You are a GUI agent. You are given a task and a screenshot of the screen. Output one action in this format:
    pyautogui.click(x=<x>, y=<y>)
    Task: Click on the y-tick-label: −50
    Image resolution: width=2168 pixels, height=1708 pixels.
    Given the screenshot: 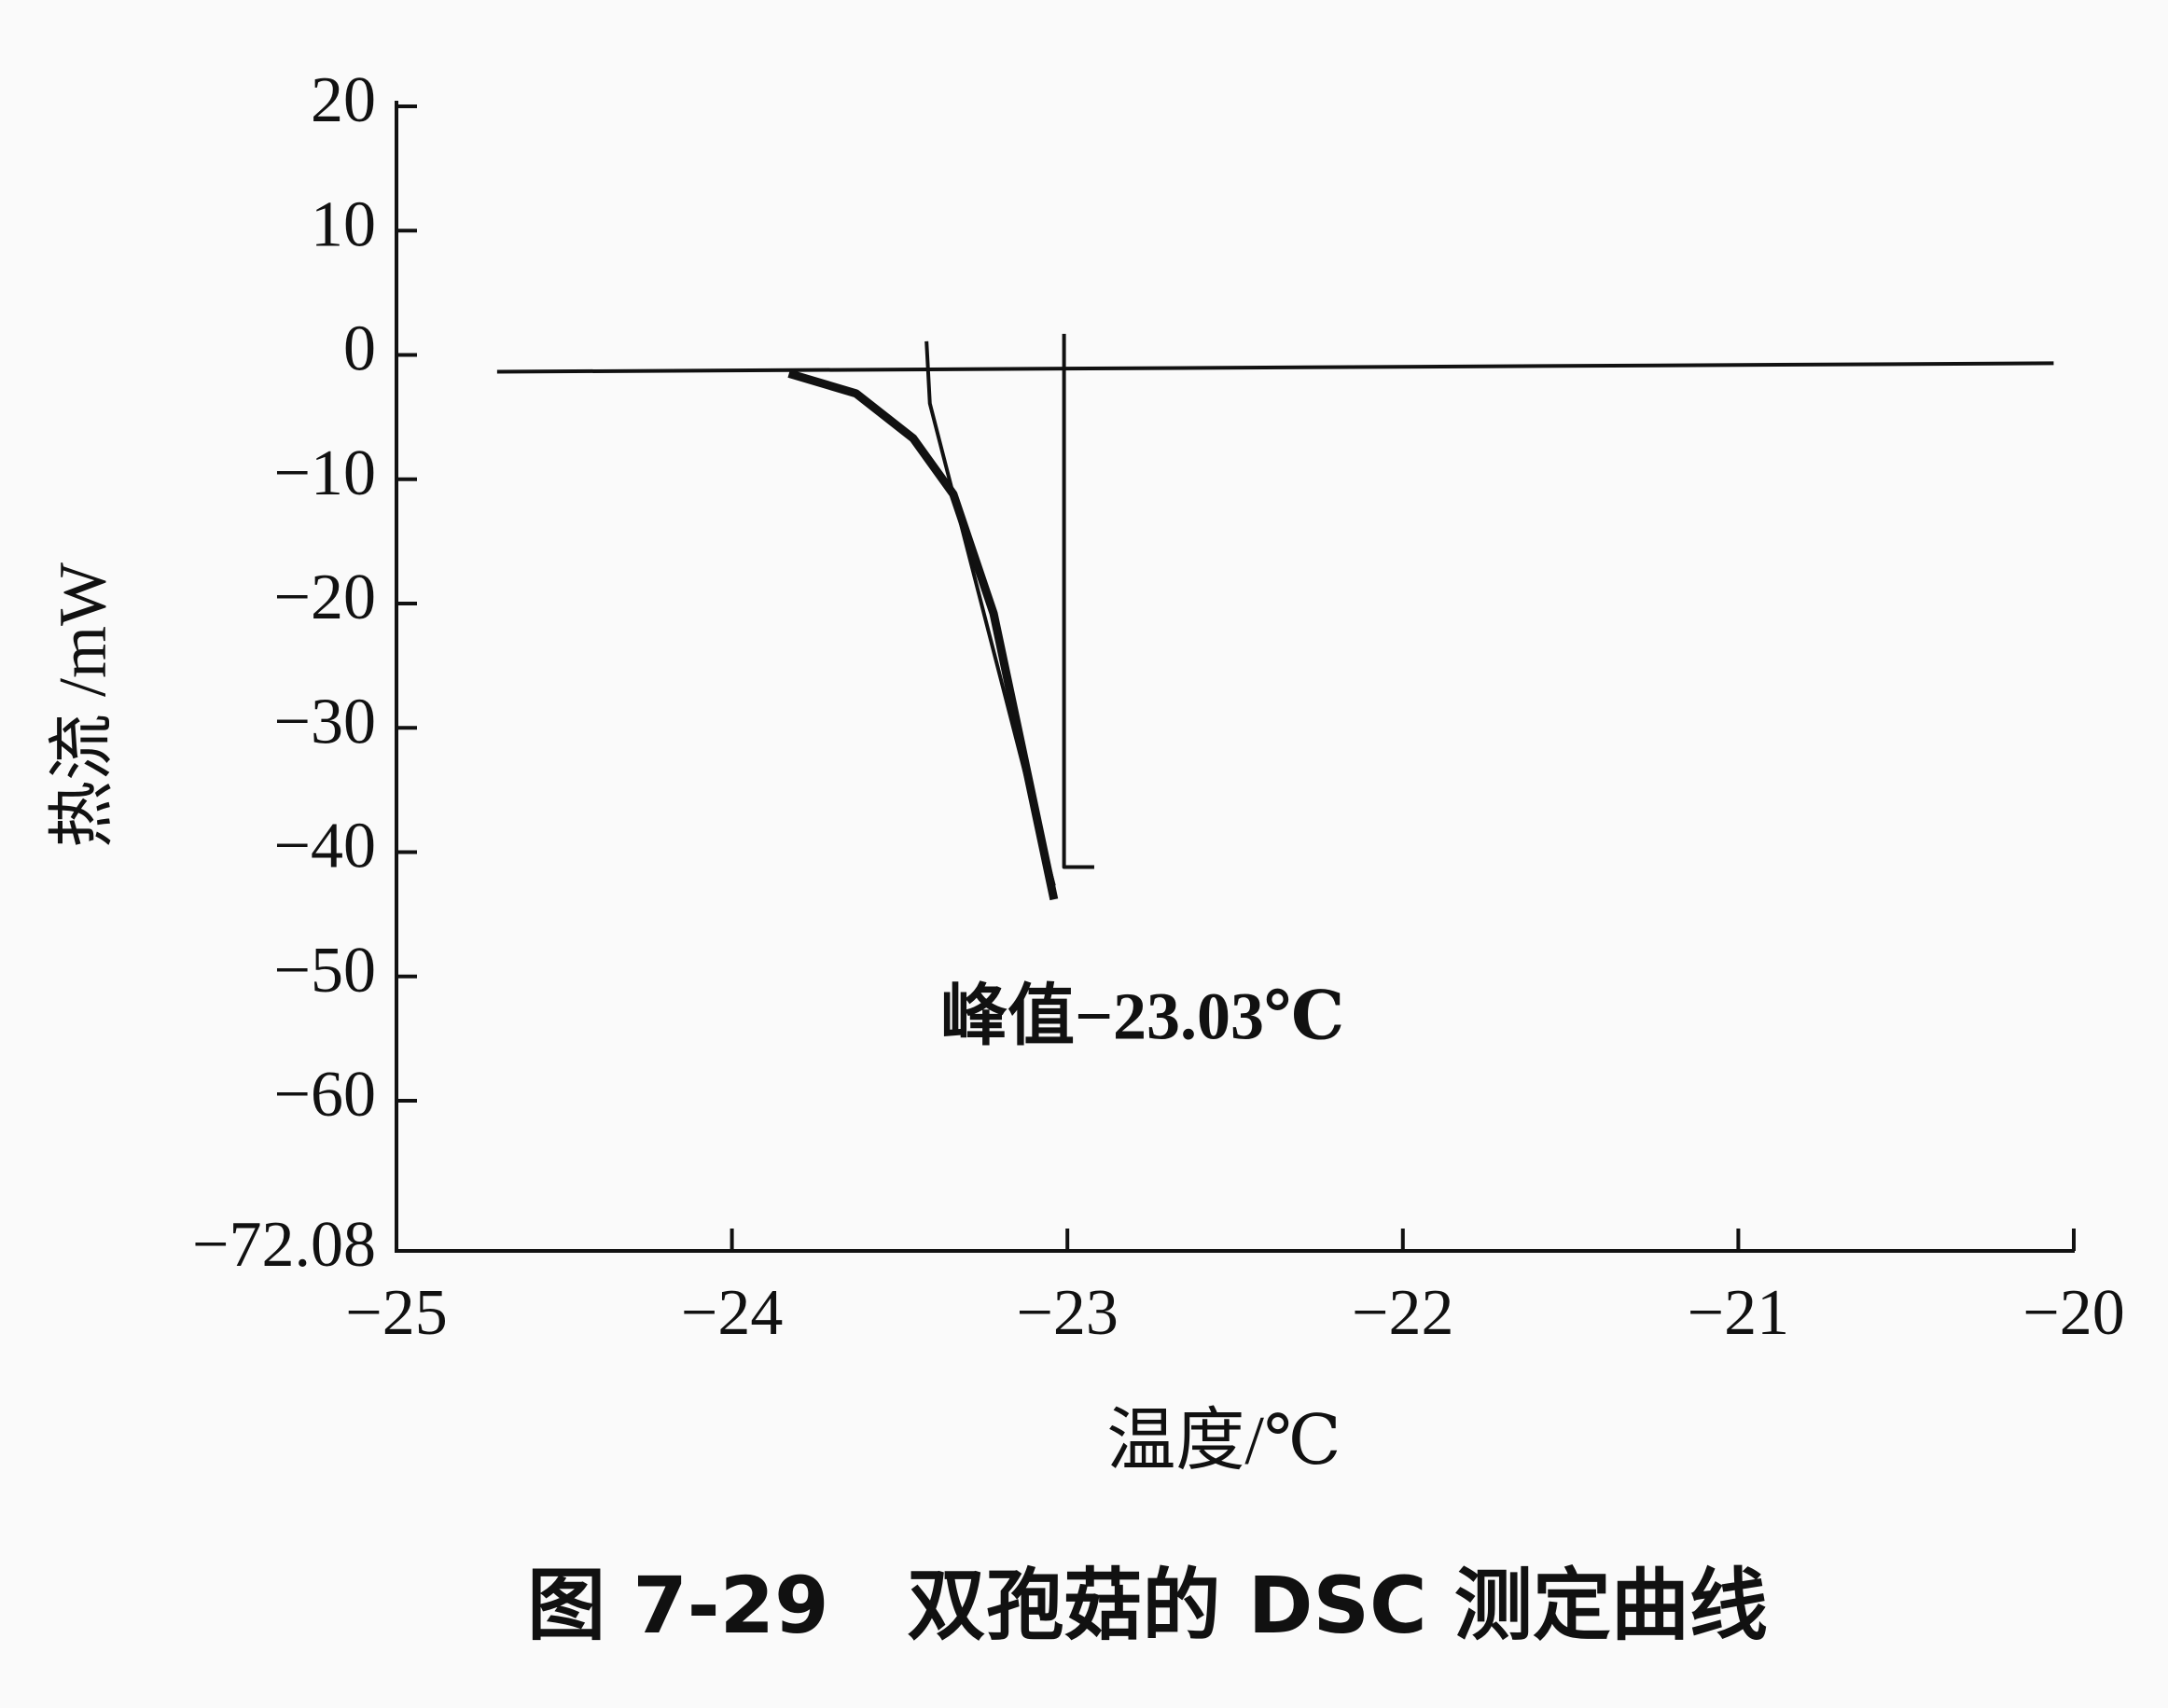 What is the action you would take?
    pyautogui.click(x=325, y=971)
    